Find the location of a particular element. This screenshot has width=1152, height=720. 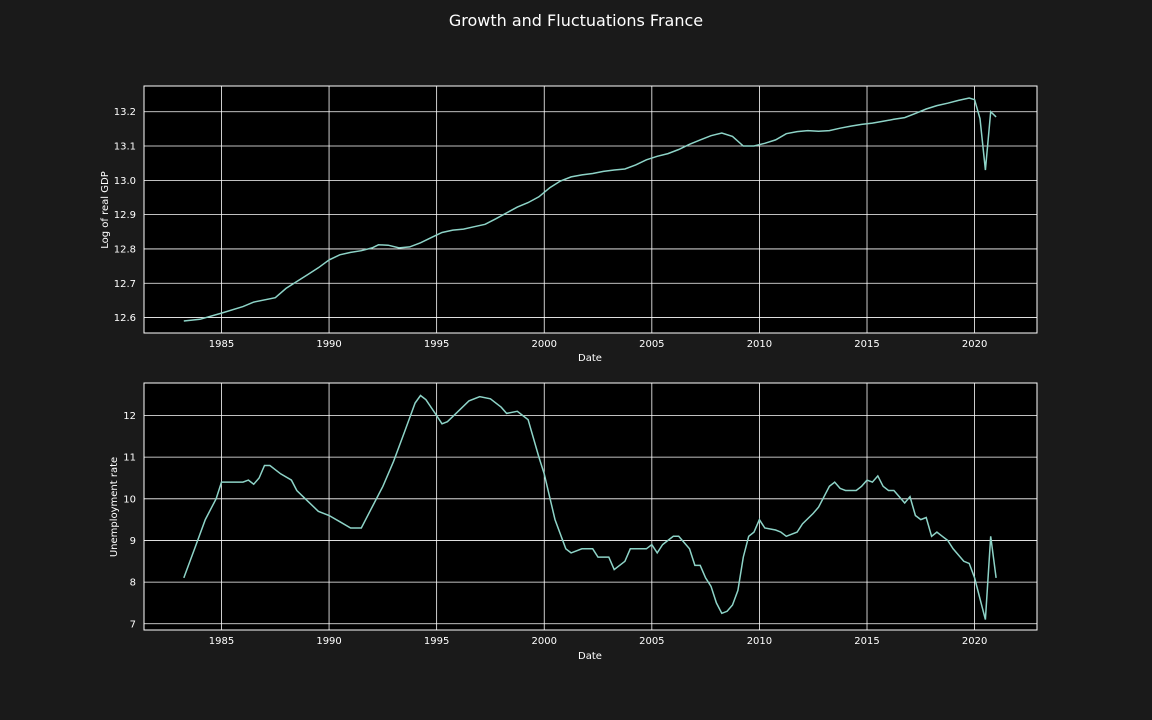

gdp-x-tick-label: 2005 is located at coordinates (651, 344).